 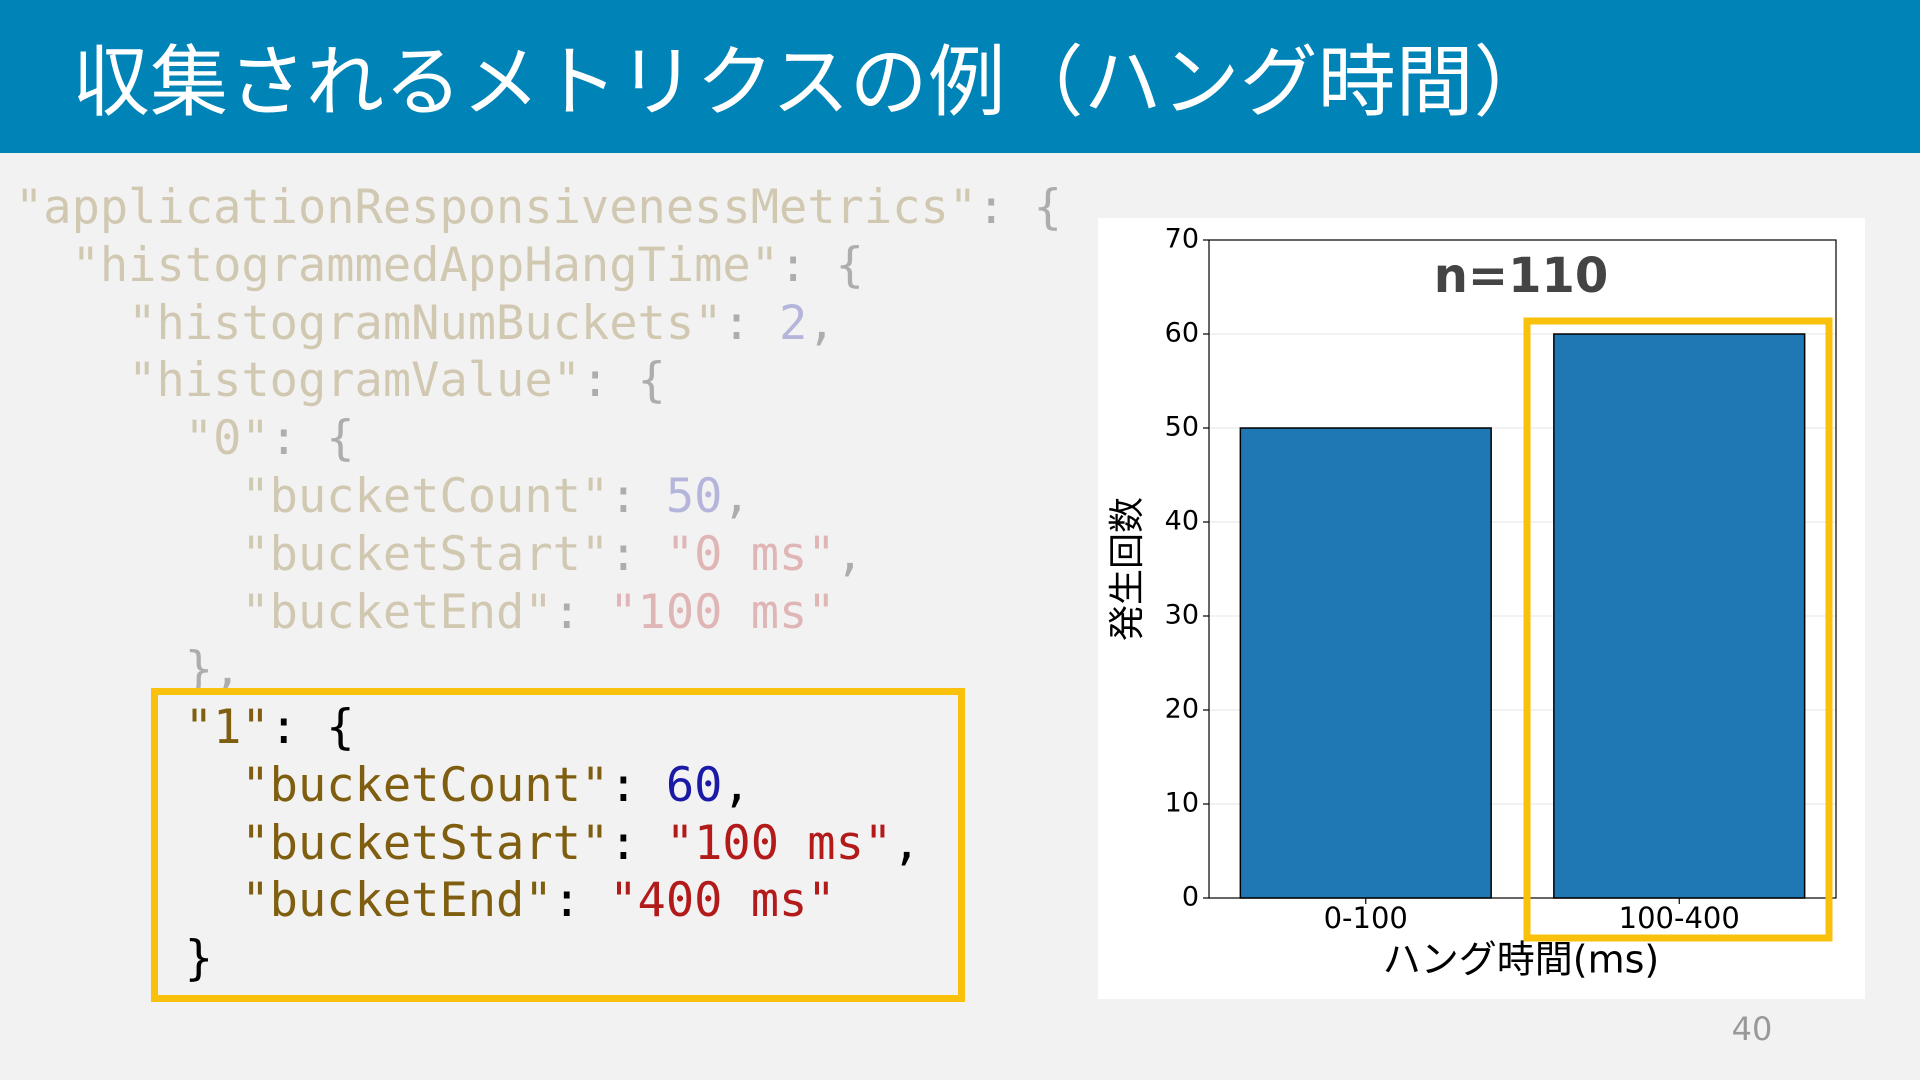 What do you see at coordinates (142, 727) in the screenshot?
I see `code-token: "1"` at bounding box center [142, 727].